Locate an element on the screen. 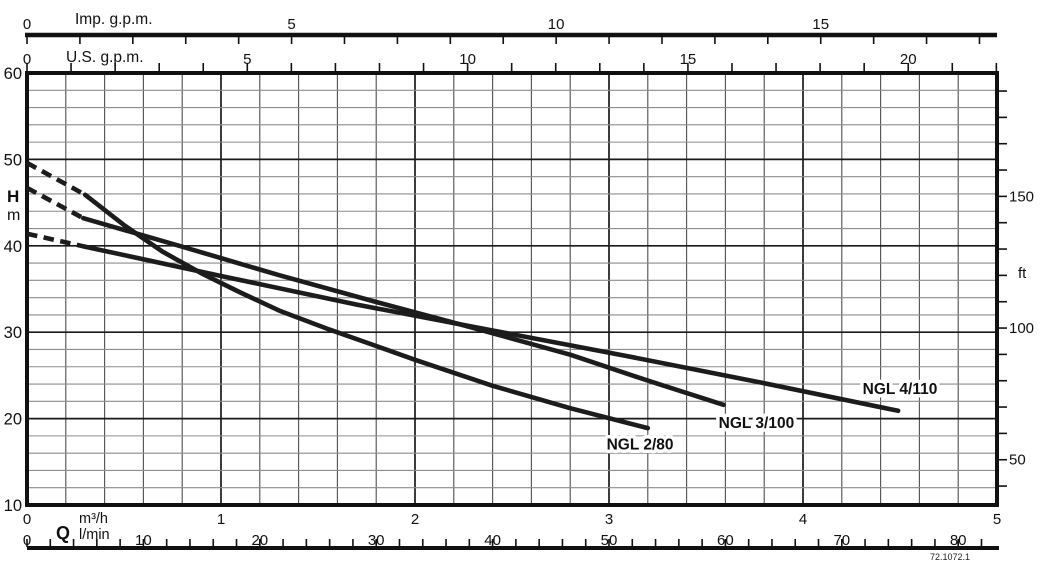 Image resolution: width=1045 pixels, height=569 pixels. m3h-tick-label: 2 is located at coordinates (415, 519).